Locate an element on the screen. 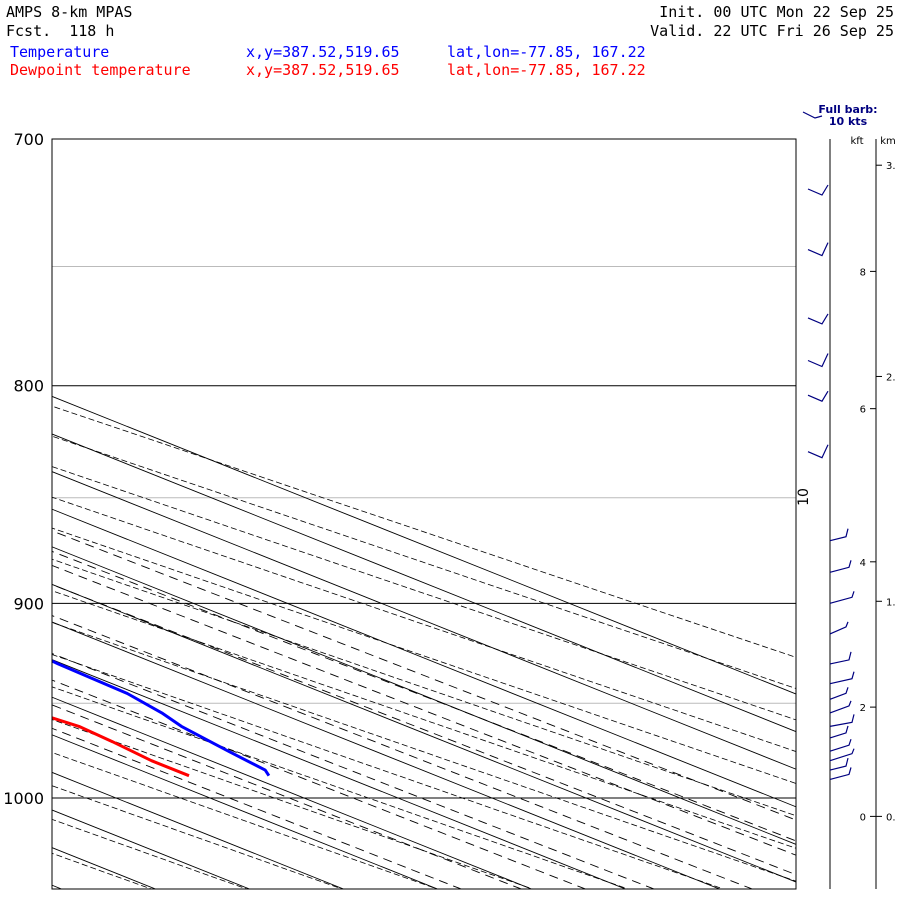 The height and width of the screenshot is (900, 900). sounding-series is located at coordinates (161, 718).